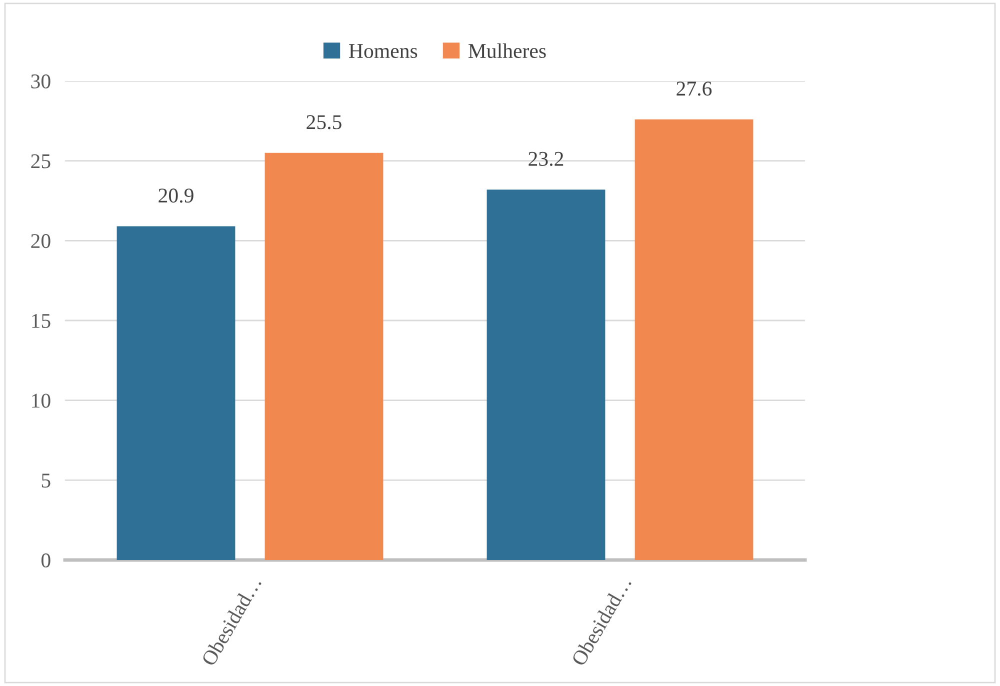  I want to click on y-tick-label: 30, so click(40, 81).